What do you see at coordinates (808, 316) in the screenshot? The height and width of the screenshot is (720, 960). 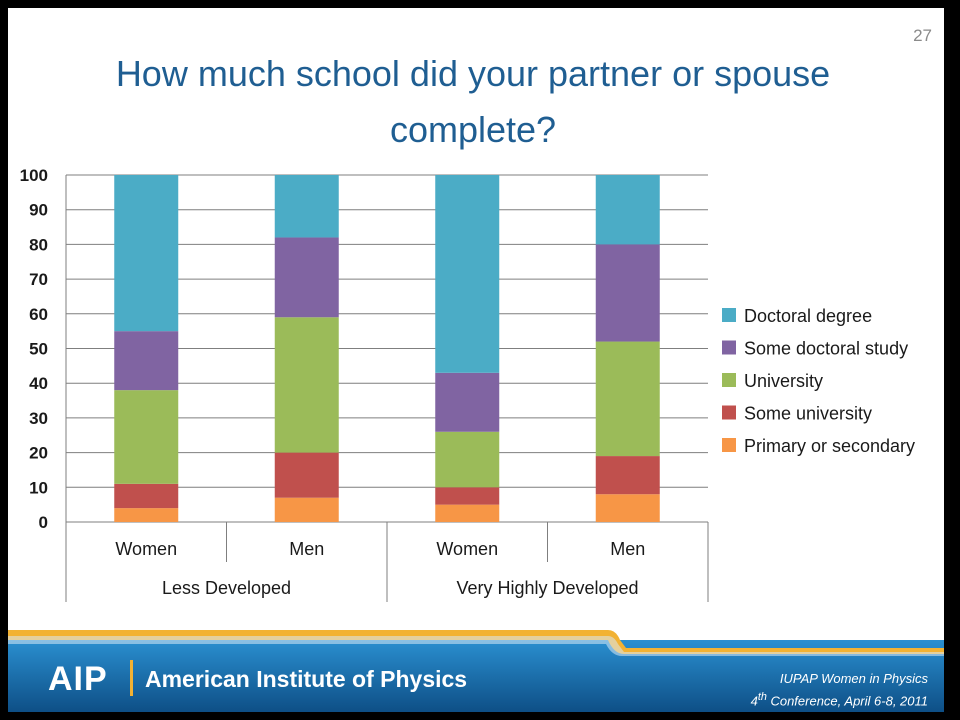 I see `legend-label: Doctoral degree` at bounding box center [808, 316].